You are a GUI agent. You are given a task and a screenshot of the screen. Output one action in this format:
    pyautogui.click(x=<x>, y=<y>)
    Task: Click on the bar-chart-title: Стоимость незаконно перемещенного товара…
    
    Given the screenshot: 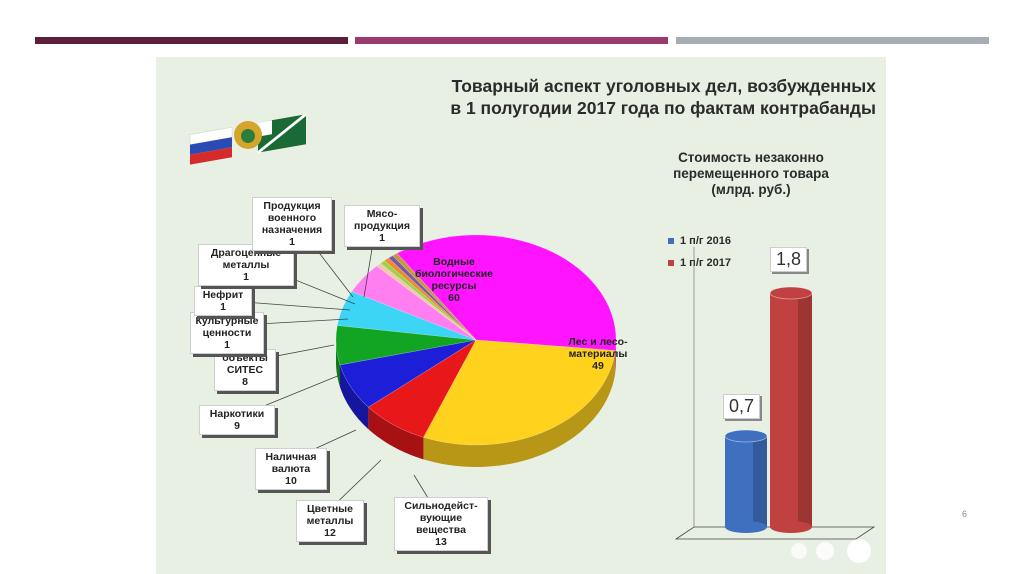 What is the action you would take?
    pyautogui.click(x=751, y=173)
    